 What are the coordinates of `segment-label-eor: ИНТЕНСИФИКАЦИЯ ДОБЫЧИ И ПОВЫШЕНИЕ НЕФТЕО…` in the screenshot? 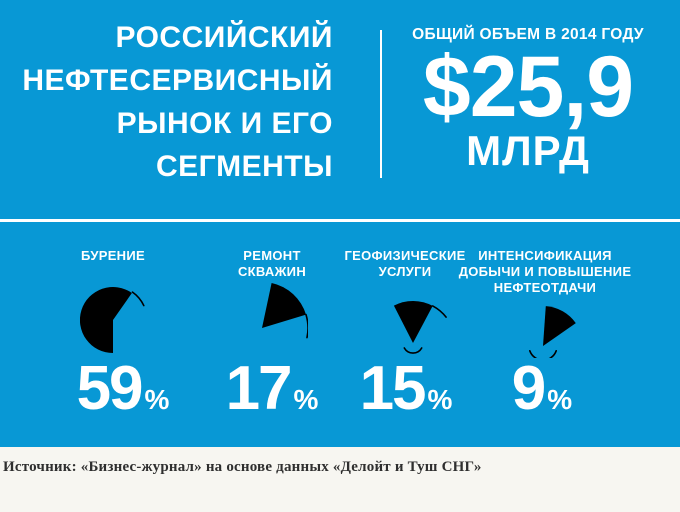 It's located at (545, 272).